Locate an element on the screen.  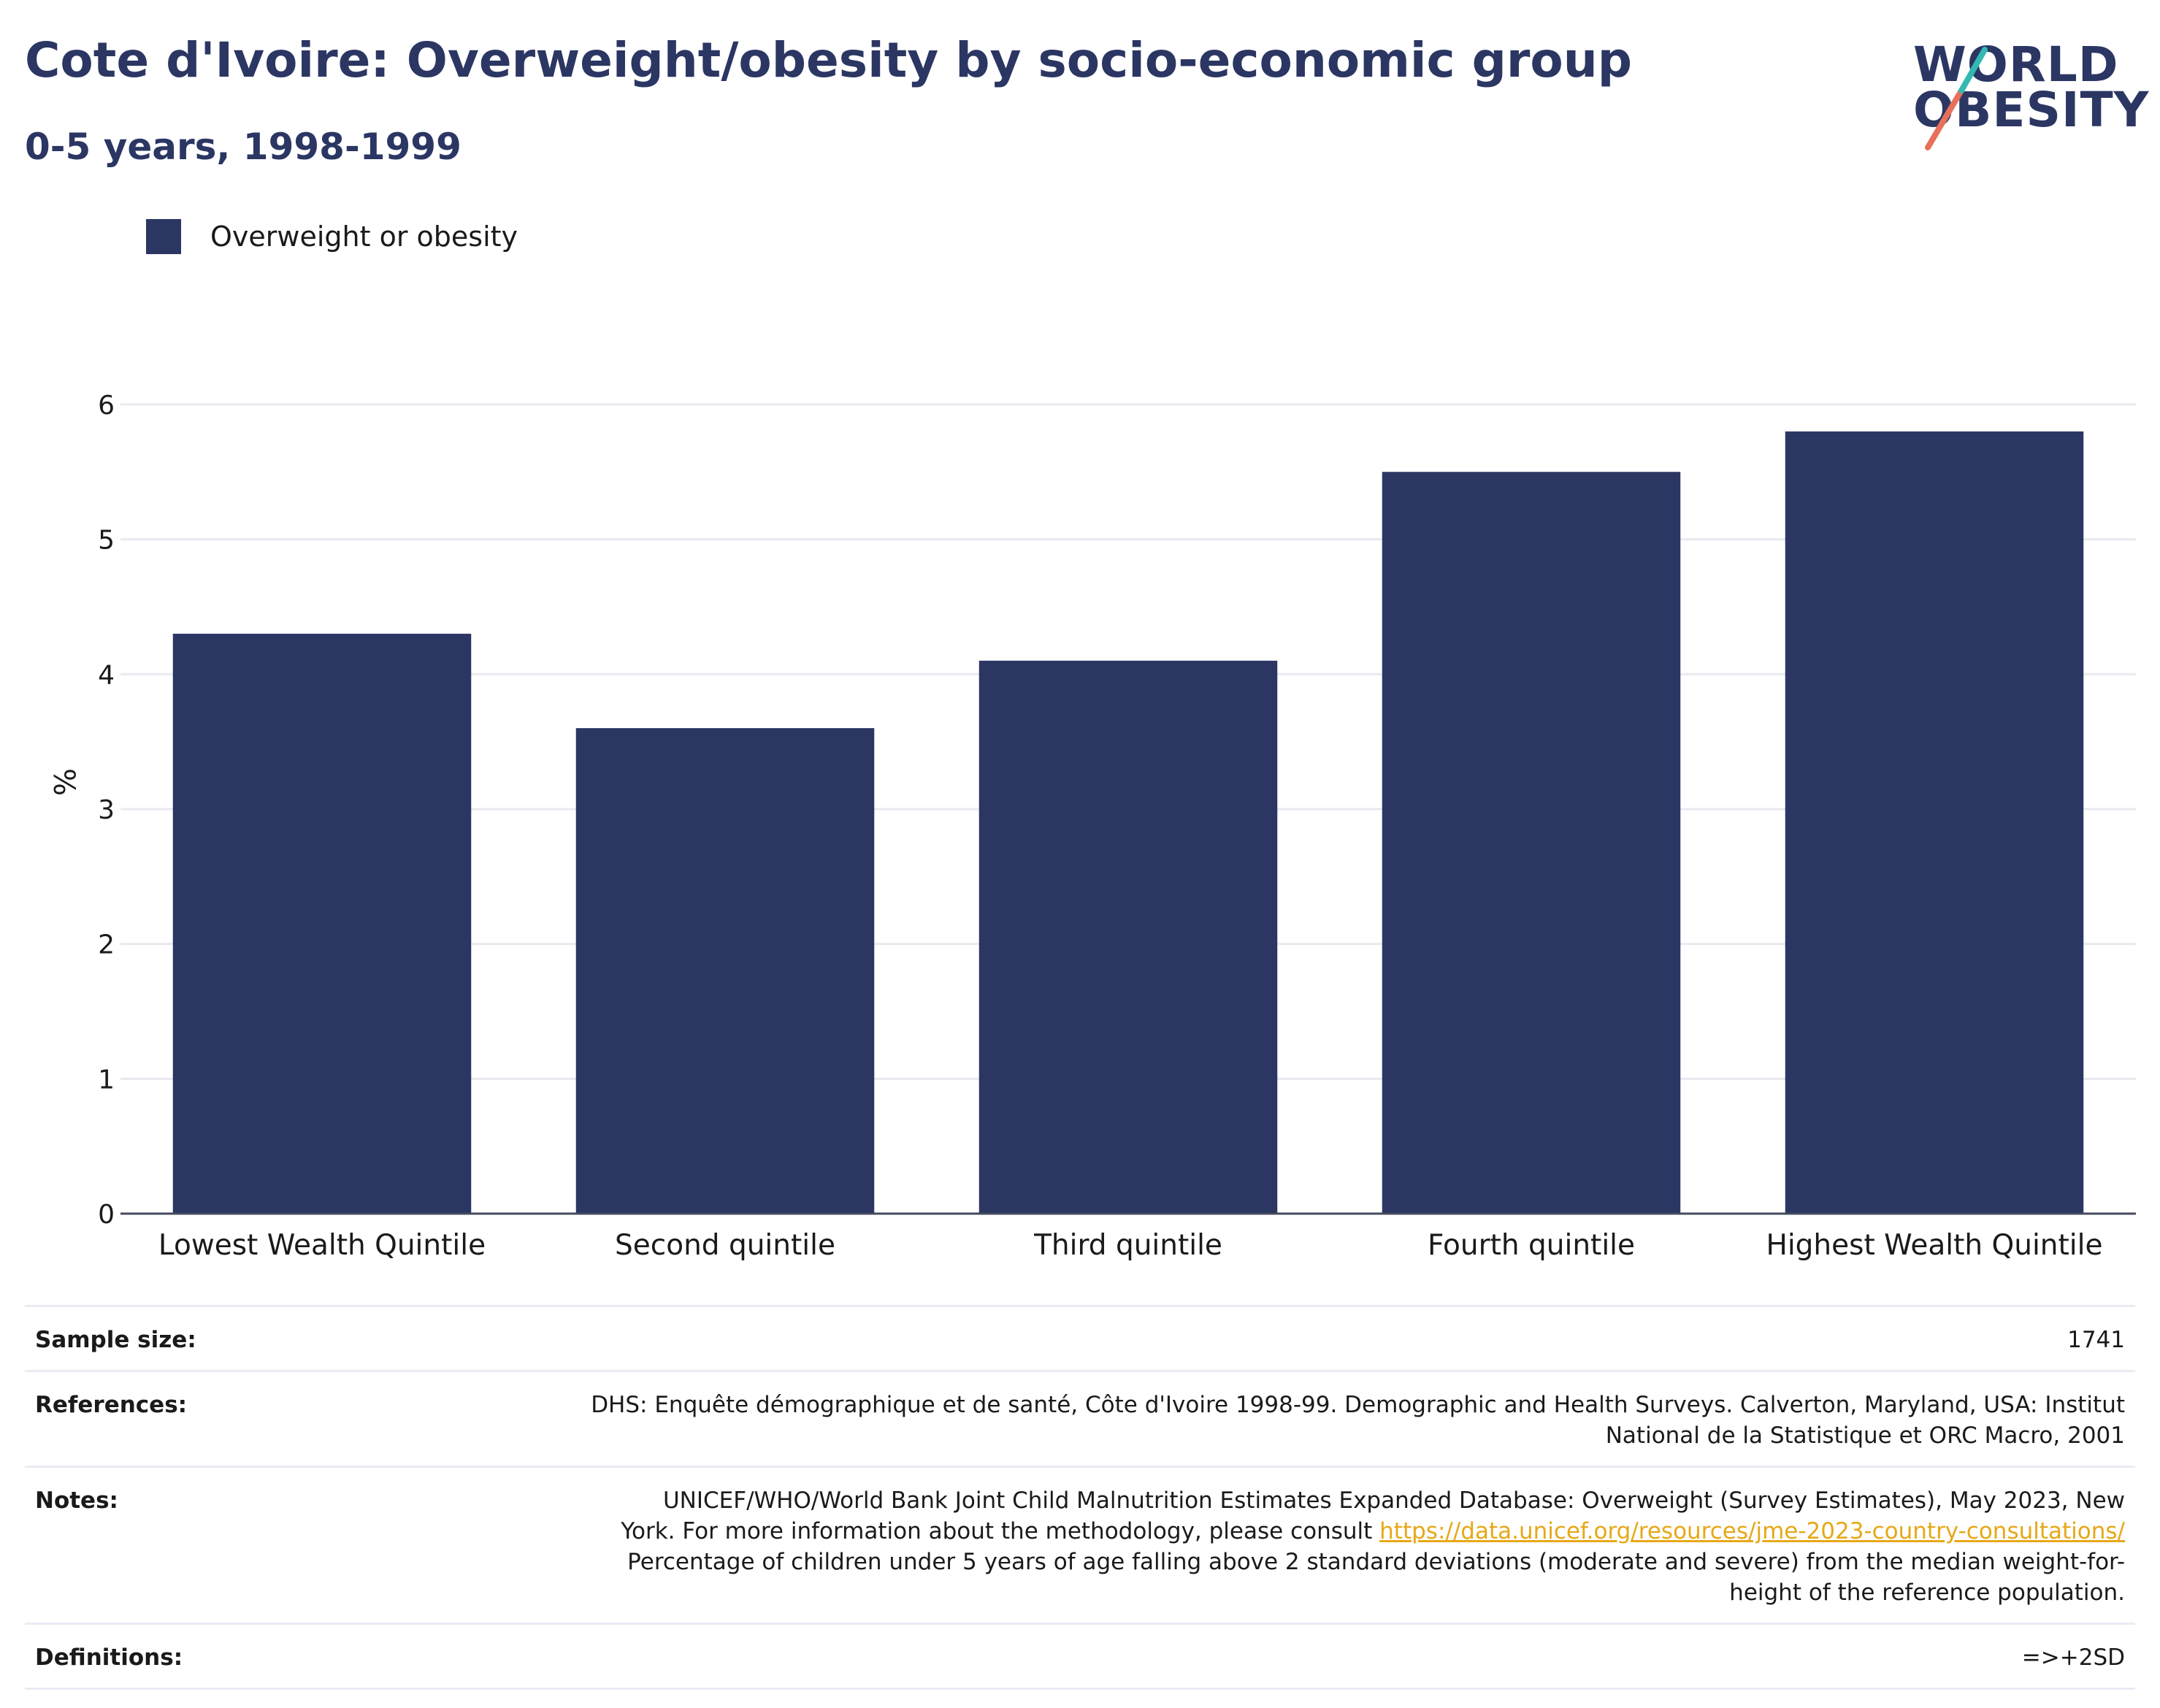
x-tick-label: Fourth quintile is located at coordinates (1531, 1245).